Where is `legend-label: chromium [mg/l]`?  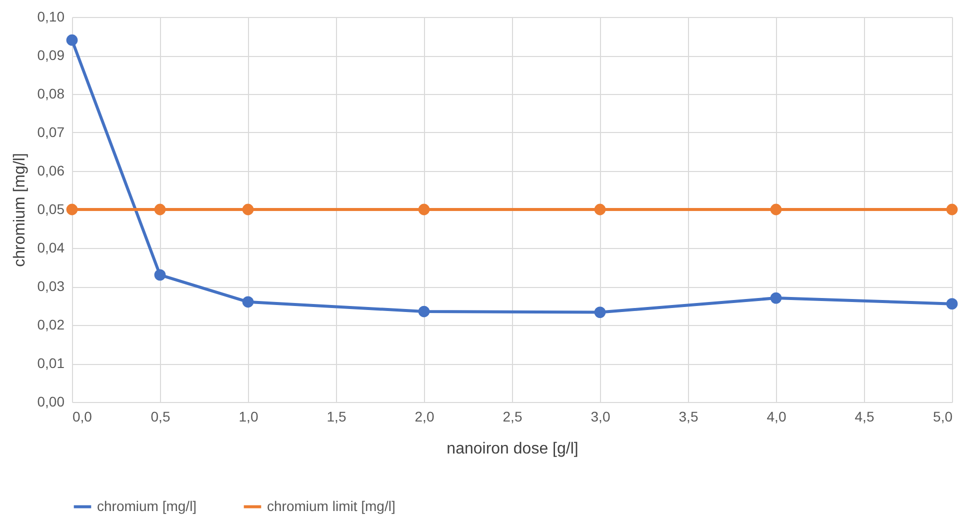 legend-label: chromium [mg/l] is located at coordinates (147, 506).